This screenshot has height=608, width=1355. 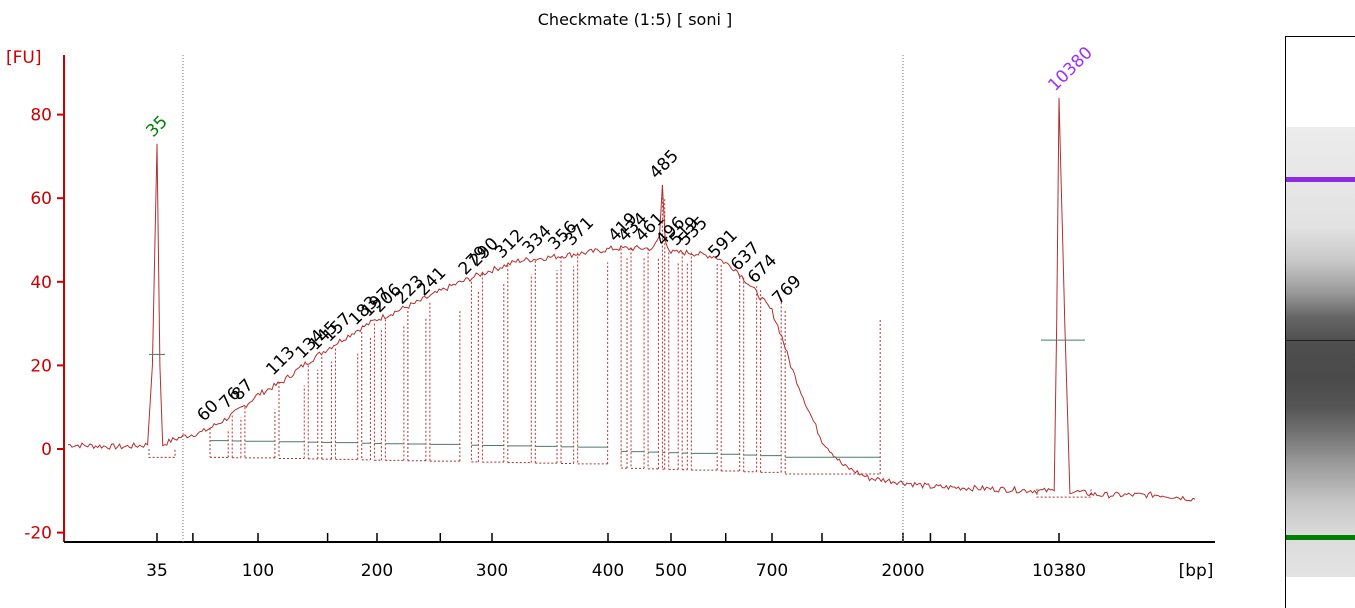 What do you see at coordinates (157, 571) in the screenshot?
I see `x-tick-label: 35` at bounding box center [157, 571].